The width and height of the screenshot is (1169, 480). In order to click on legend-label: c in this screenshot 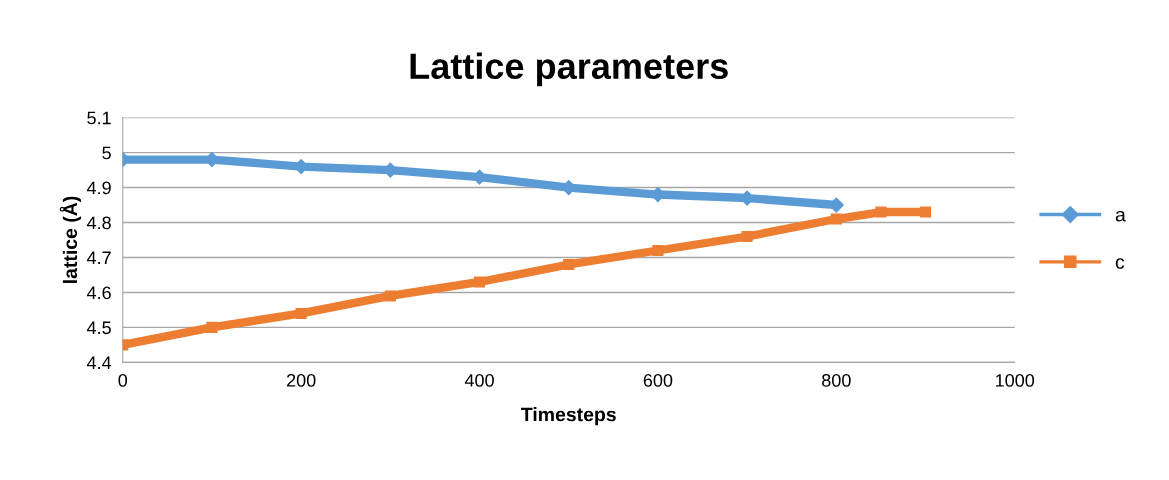, I will do `click(1120, 263)`.